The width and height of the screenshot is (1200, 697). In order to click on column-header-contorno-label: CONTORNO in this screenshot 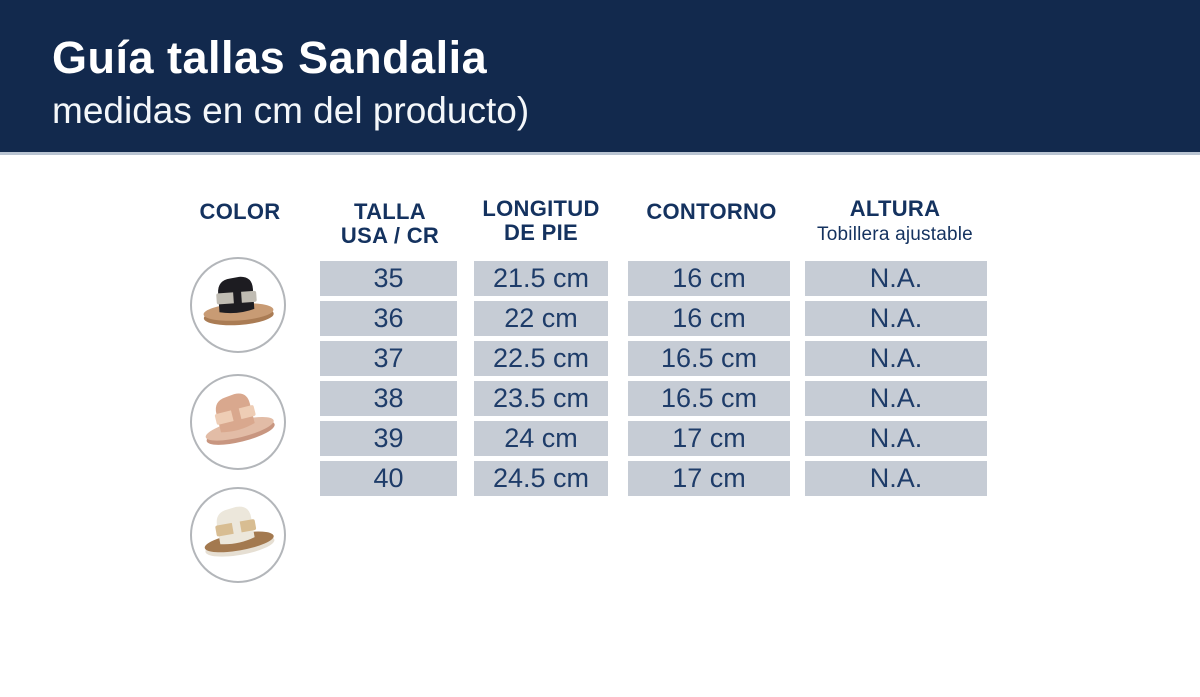, I will do `click(711, 211)`.